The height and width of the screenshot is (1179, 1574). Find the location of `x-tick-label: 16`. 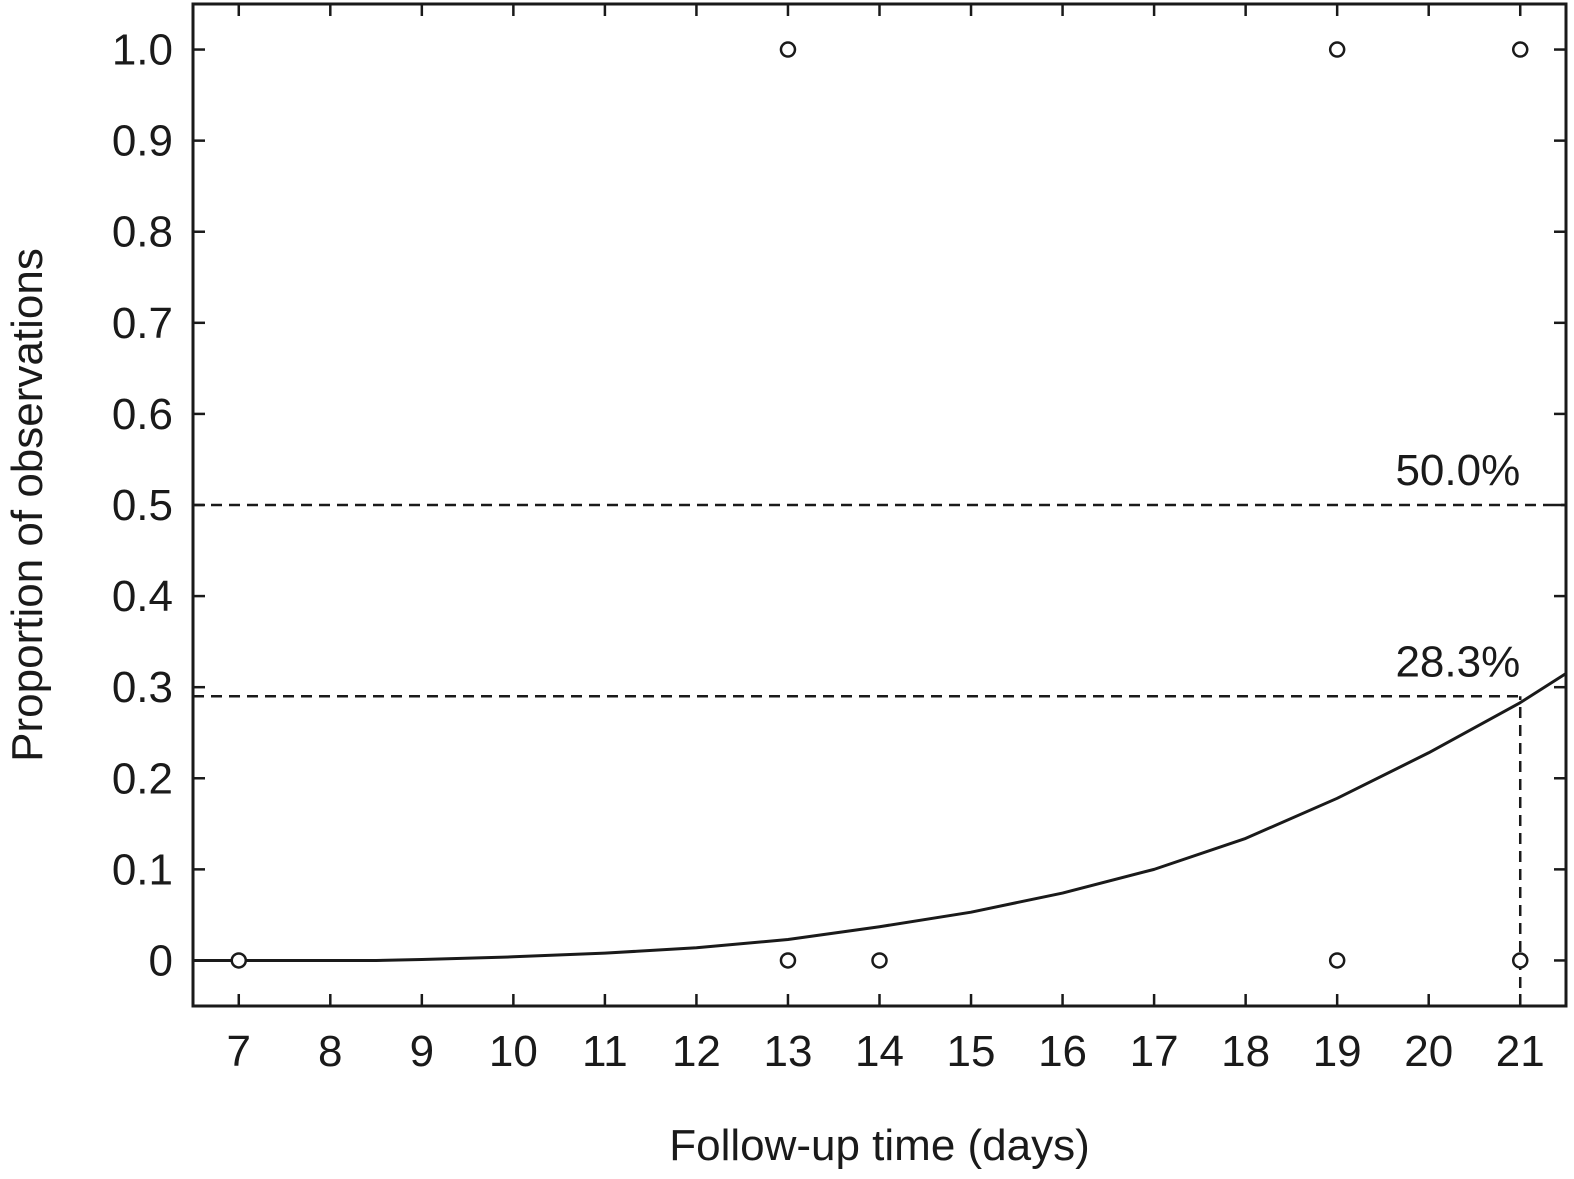

x-tick-label: 16 is located at coordinates (1062, 1051).